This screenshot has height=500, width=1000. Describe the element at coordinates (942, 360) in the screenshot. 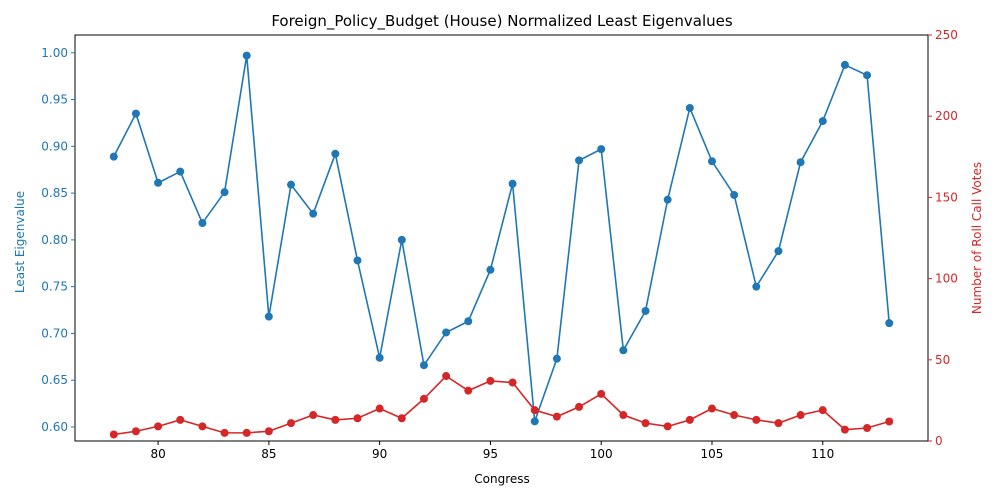

I see `right-y-tick-label: 50` at that location.